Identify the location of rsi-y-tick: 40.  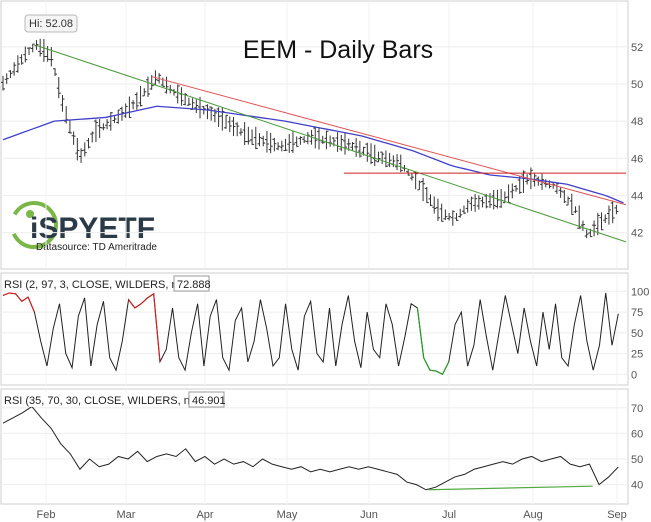
(637, 486).